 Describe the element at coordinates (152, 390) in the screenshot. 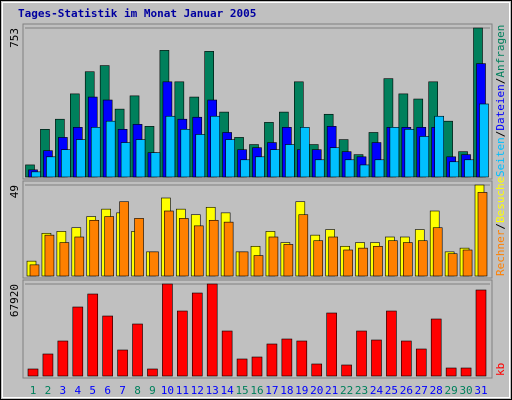

I see `x-tick-label: 9` at that location.